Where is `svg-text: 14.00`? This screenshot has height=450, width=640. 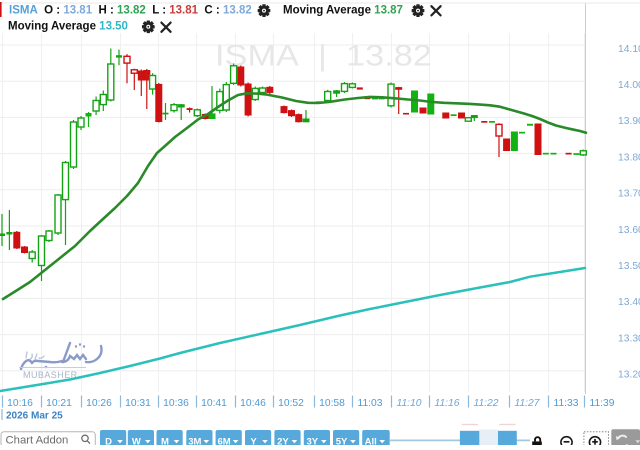
svg-text: 14.00 is located at coordinates (629, 85).